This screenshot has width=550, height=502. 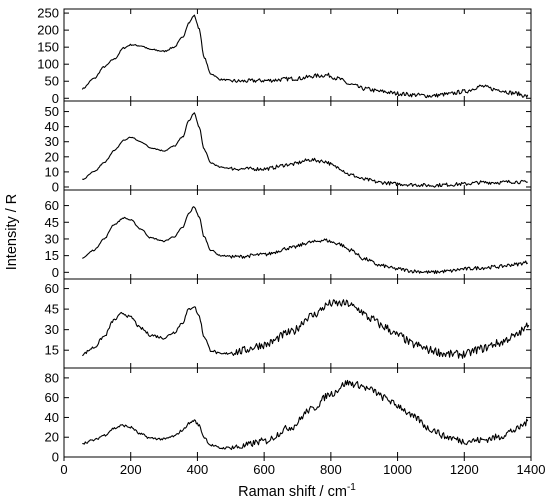 I want to click on x-tick-label: 600, so click(x=264, y=469).